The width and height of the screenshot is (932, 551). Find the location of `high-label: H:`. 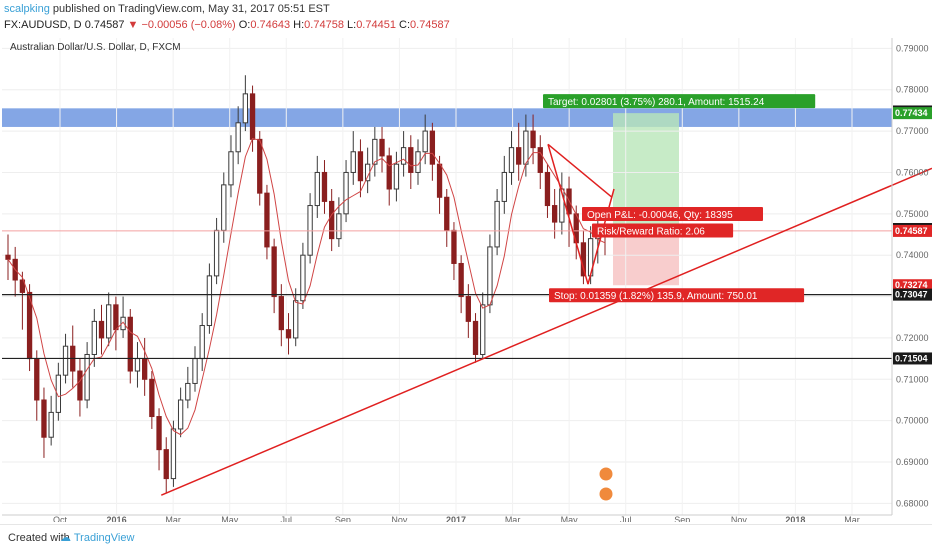

high-label: H: is located at coordinates (299, 25).